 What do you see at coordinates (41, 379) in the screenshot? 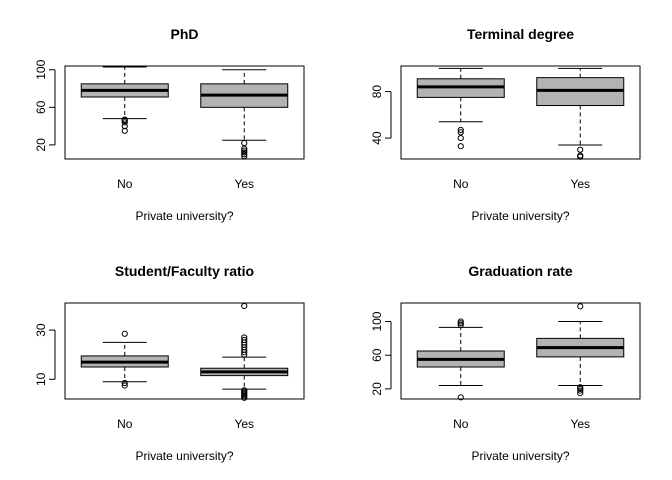
I see `y-tick-label: 10` at bounding box center [41, 379].